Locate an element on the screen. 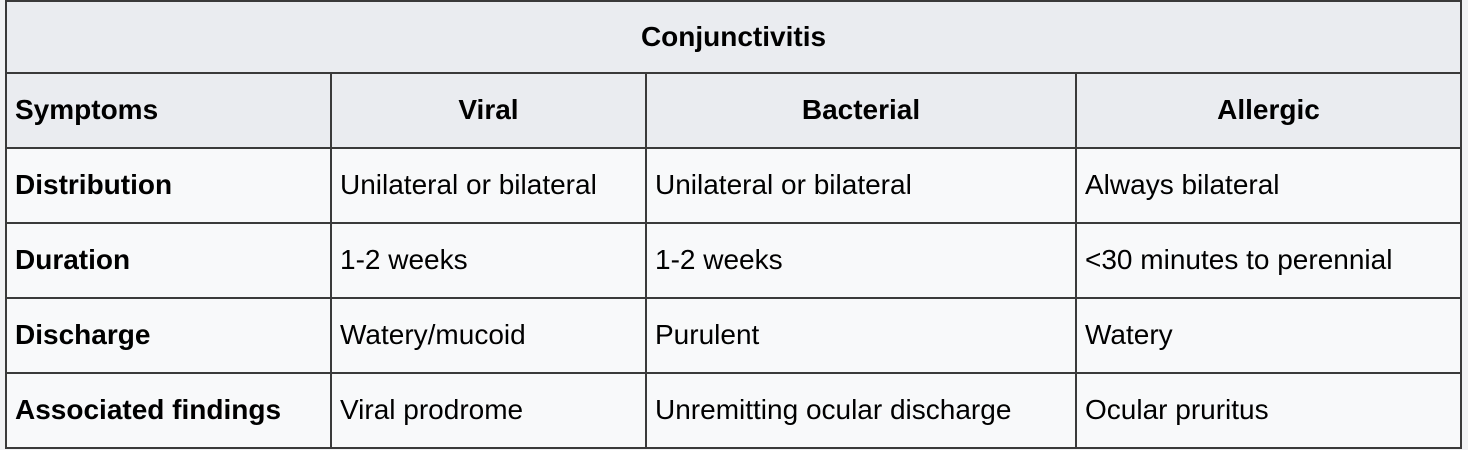 This screenshot has width=1468, height=450. header-viral: Viral is located at coordinates (488, 110).